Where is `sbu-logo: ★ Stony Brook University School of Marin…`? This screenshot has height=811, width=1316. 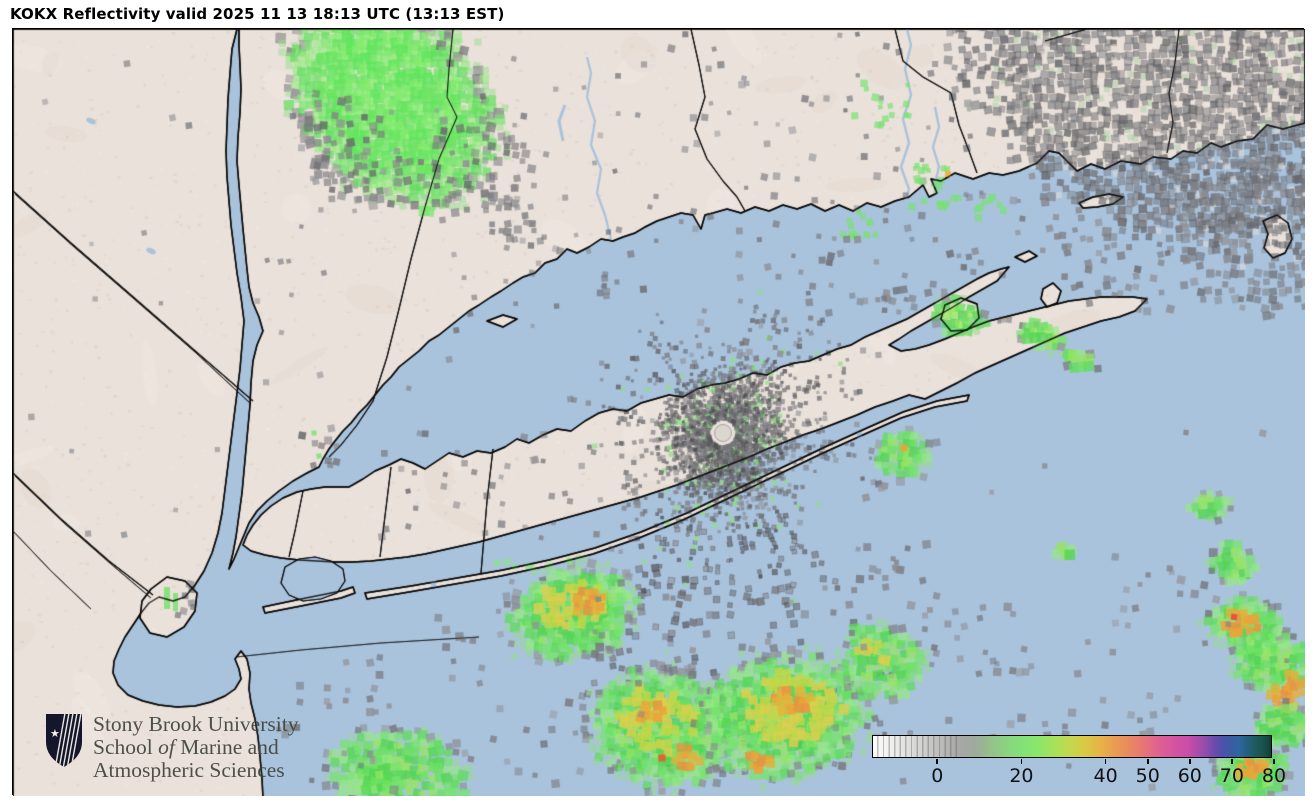 sbu-logo: ★ Stony Brook University School of Marin… is located at coordinates (183, 759).